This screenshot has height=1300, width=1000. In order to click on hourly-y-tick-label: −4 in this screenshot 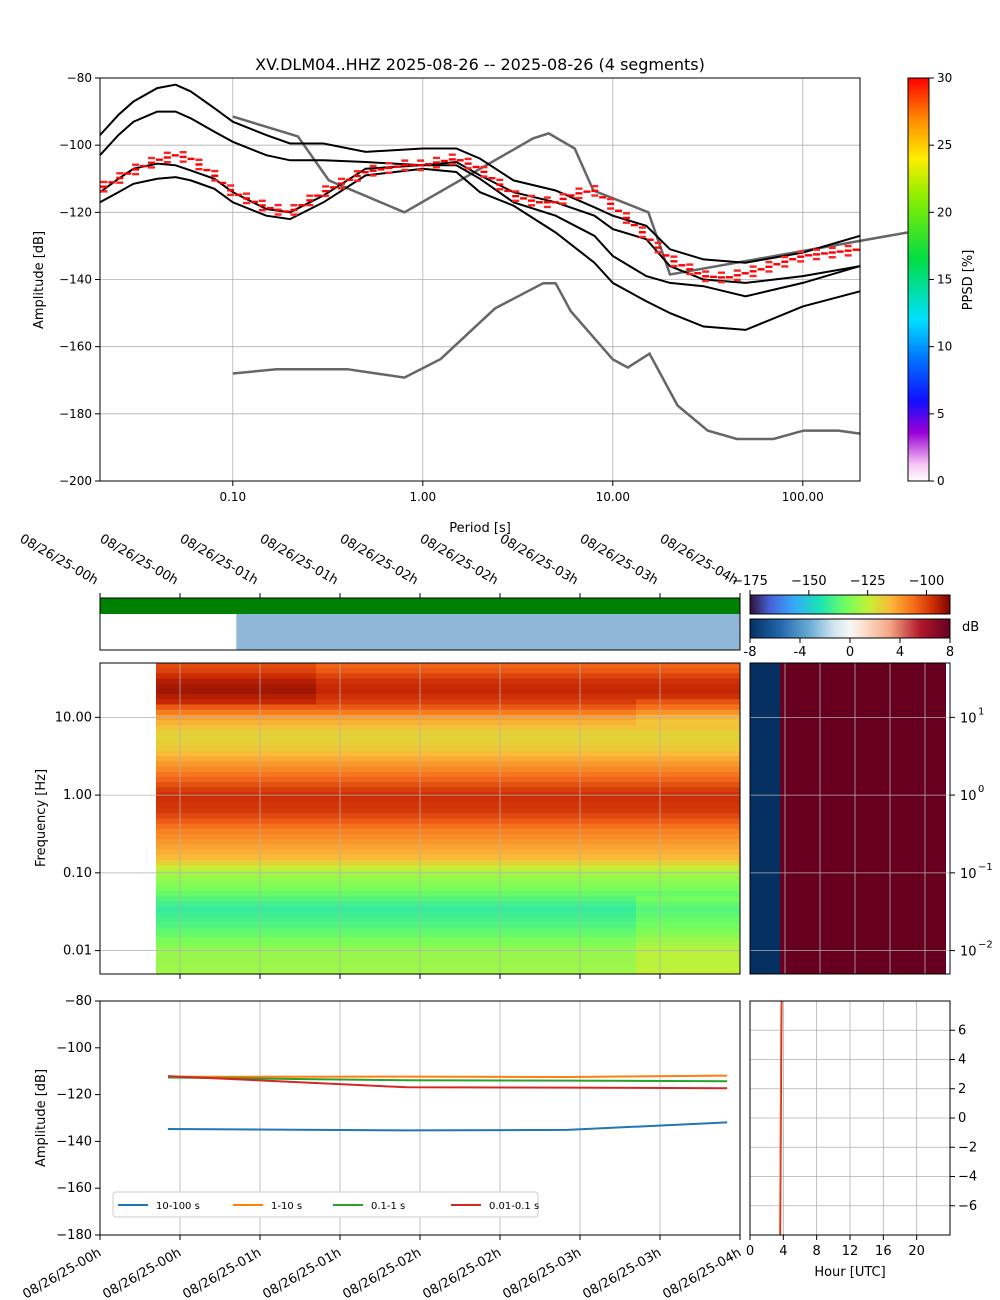, I will do `click(967, 1177)`.